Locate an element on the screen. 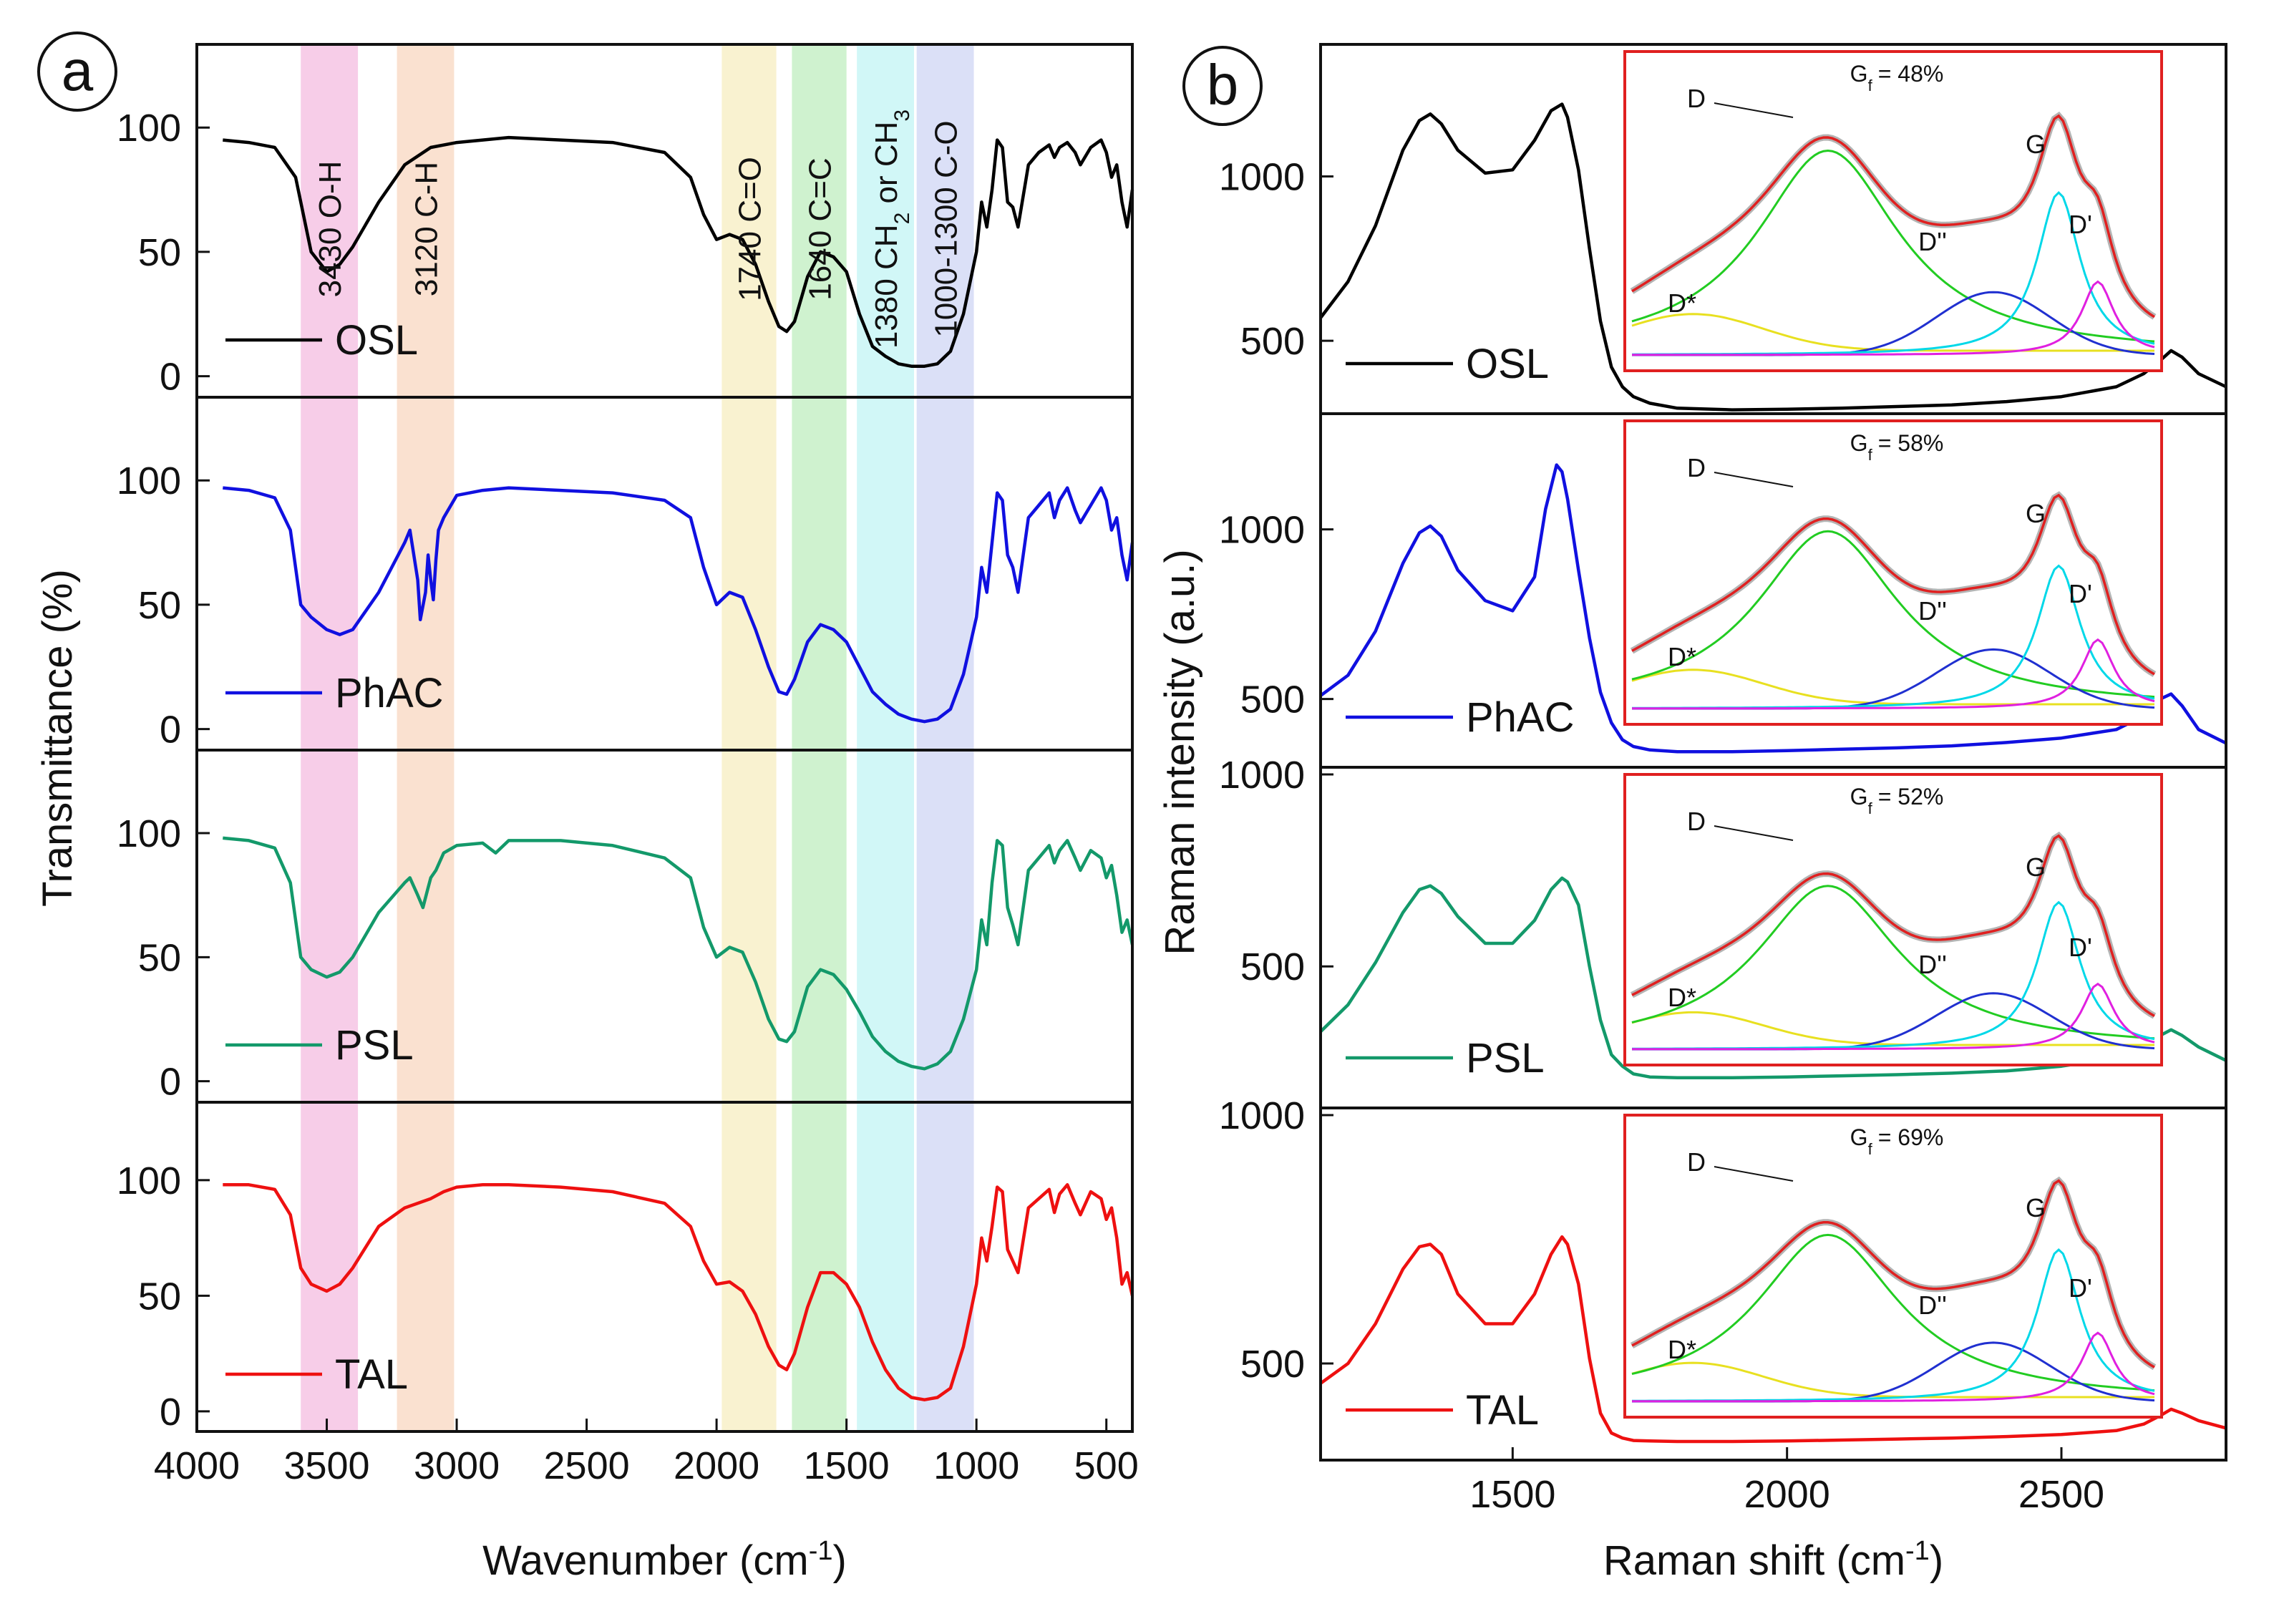  band-label-5: 1000-1300 C-O is located at coordinates (947, 228).